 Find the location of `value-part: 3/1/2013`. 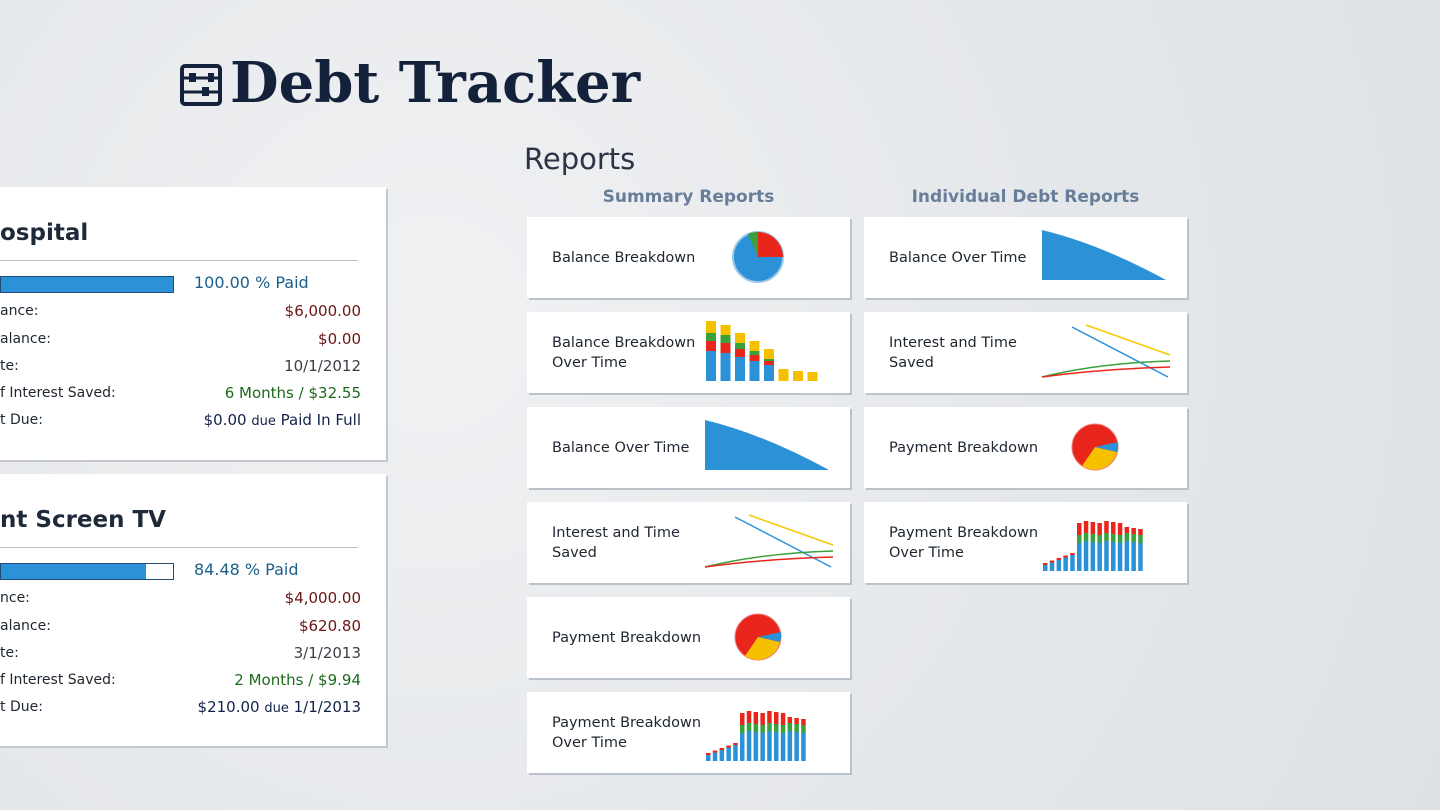

value-part: 3/1/2013 is located at coordinates (327, 653).